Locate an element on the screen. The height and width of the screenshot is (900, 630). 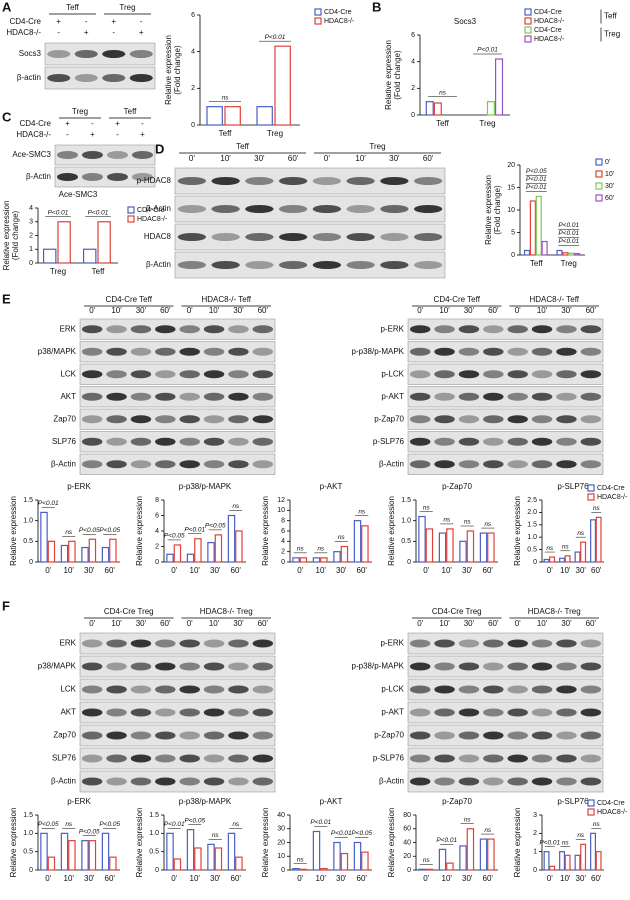
y-tick-label: 40 is located at coordinates (281, 815).